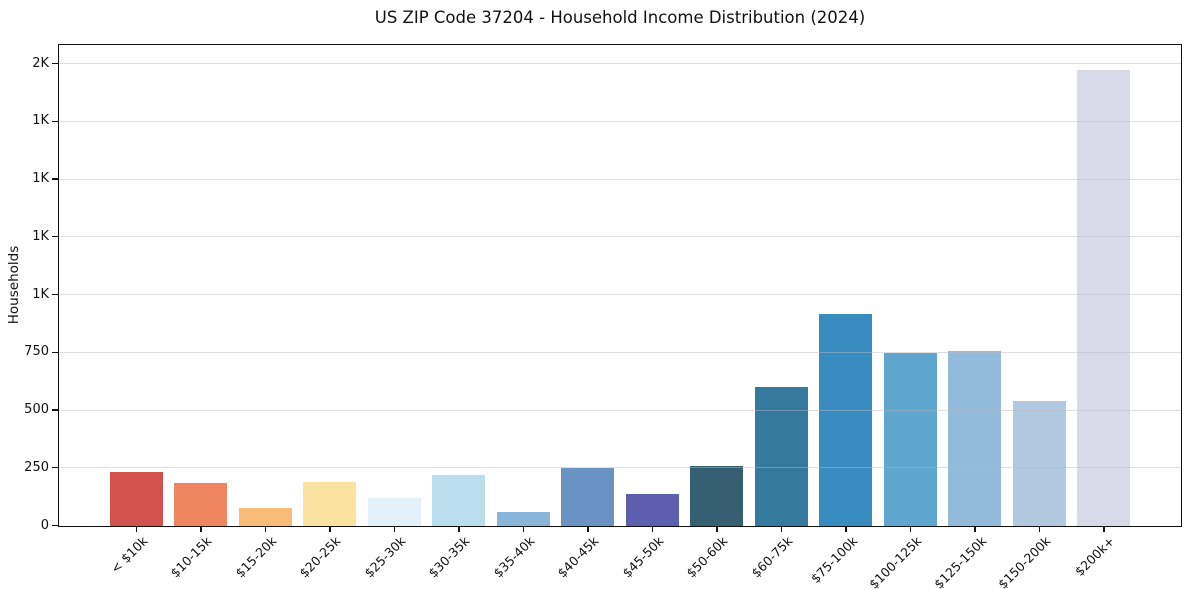 The width and height of the screenshot is (1189, 590). What do you see at coordinates (129, 555) in the screenshot?
I see `x-tick-label: < $10k` at bounding box center [129, 555].